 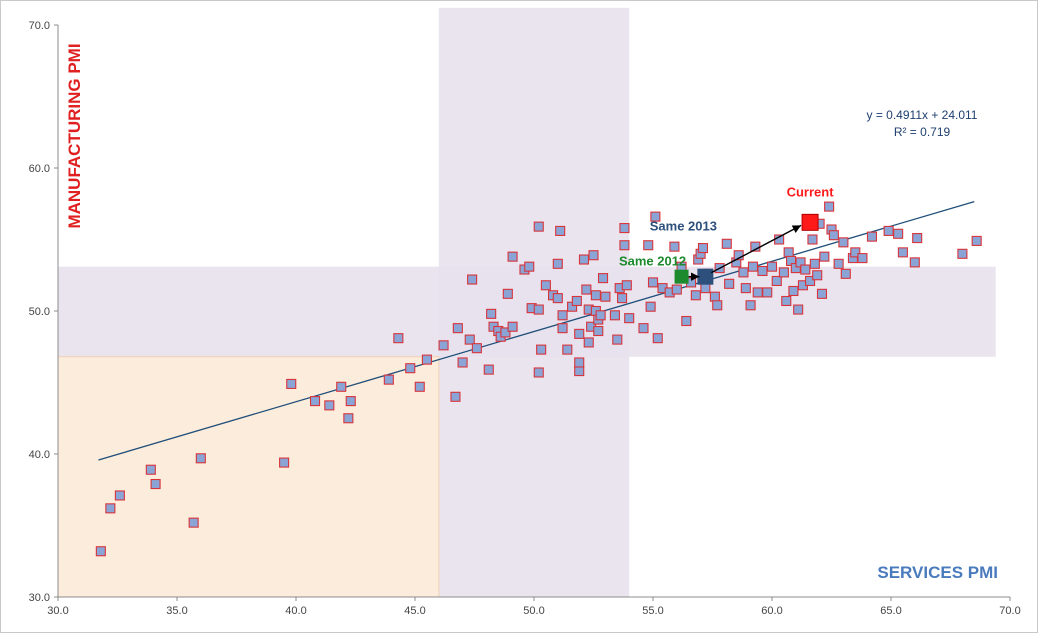 What do you see at coordinates (74, 135) in the screenshot?
I see `y-axis-title: MANUFACTURING PMI` at bounding box center [74, 135].